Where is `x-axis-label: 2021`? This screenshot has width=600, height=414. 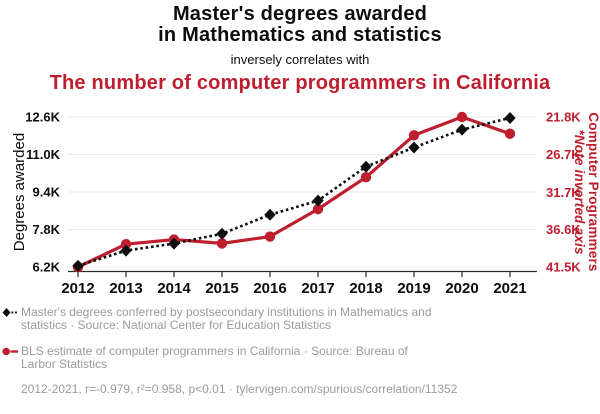 x-axis-label: 2021 is located at coordinates (509, 288).